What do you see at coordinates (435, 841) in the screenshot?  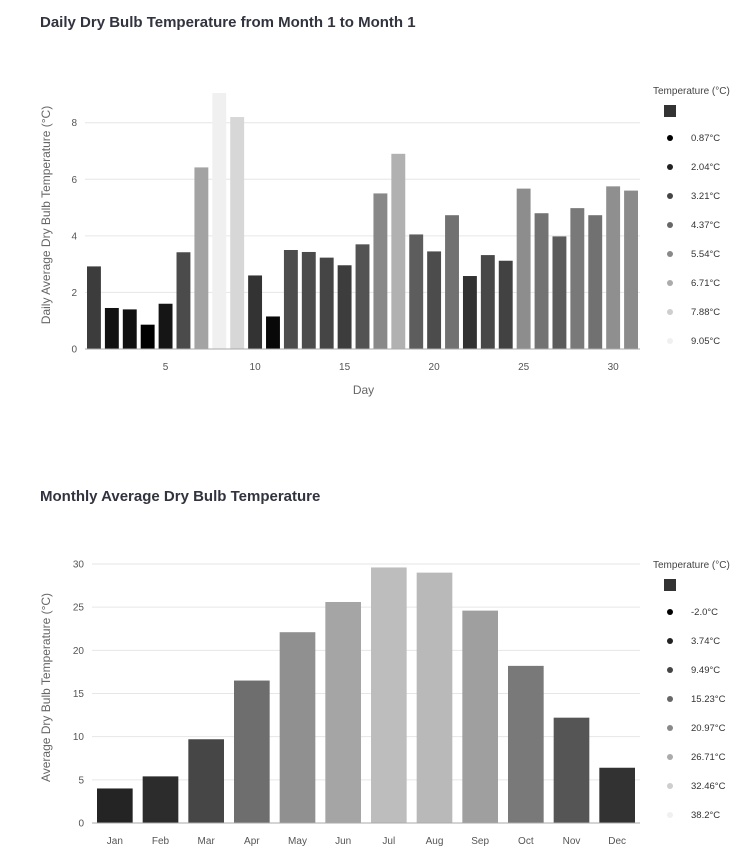 I see `x-tick-label: Aug` at bounding box center [435, 841].